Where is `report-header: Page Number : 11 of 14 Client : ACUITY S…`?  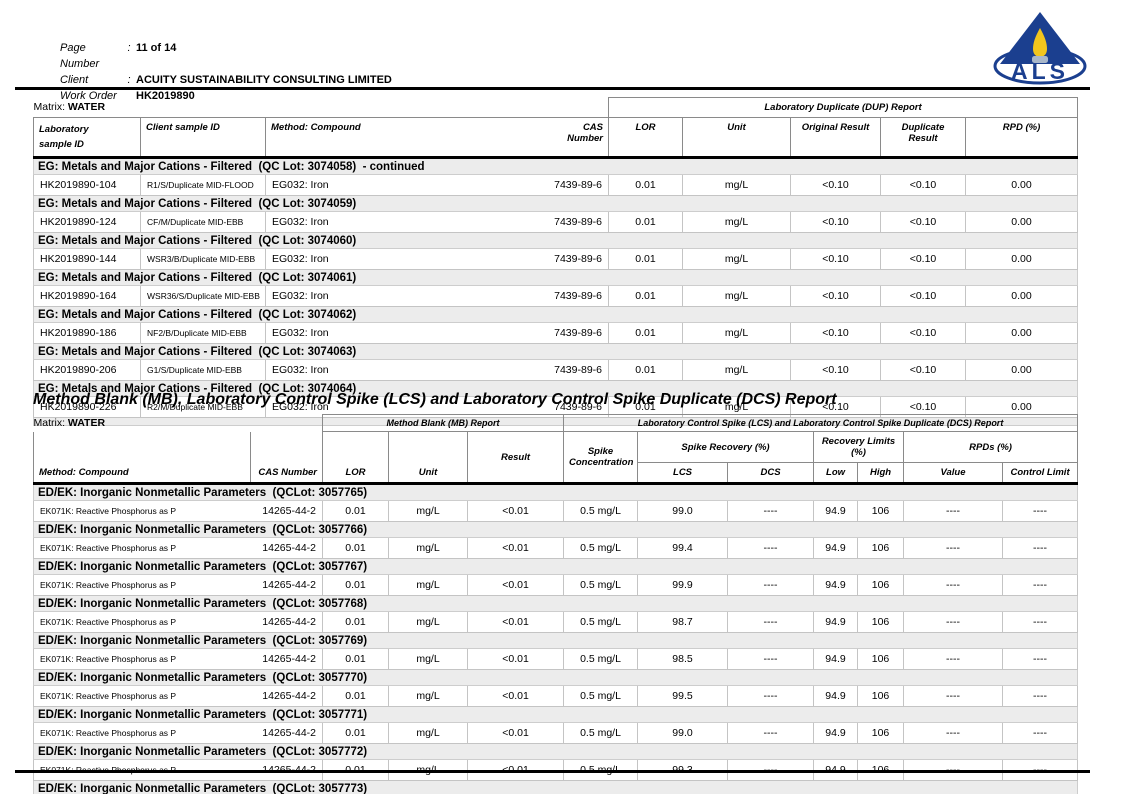
report-header: Page Number : 11 of 14 Client : ACUITY S… is located at coordinates (226, 72).